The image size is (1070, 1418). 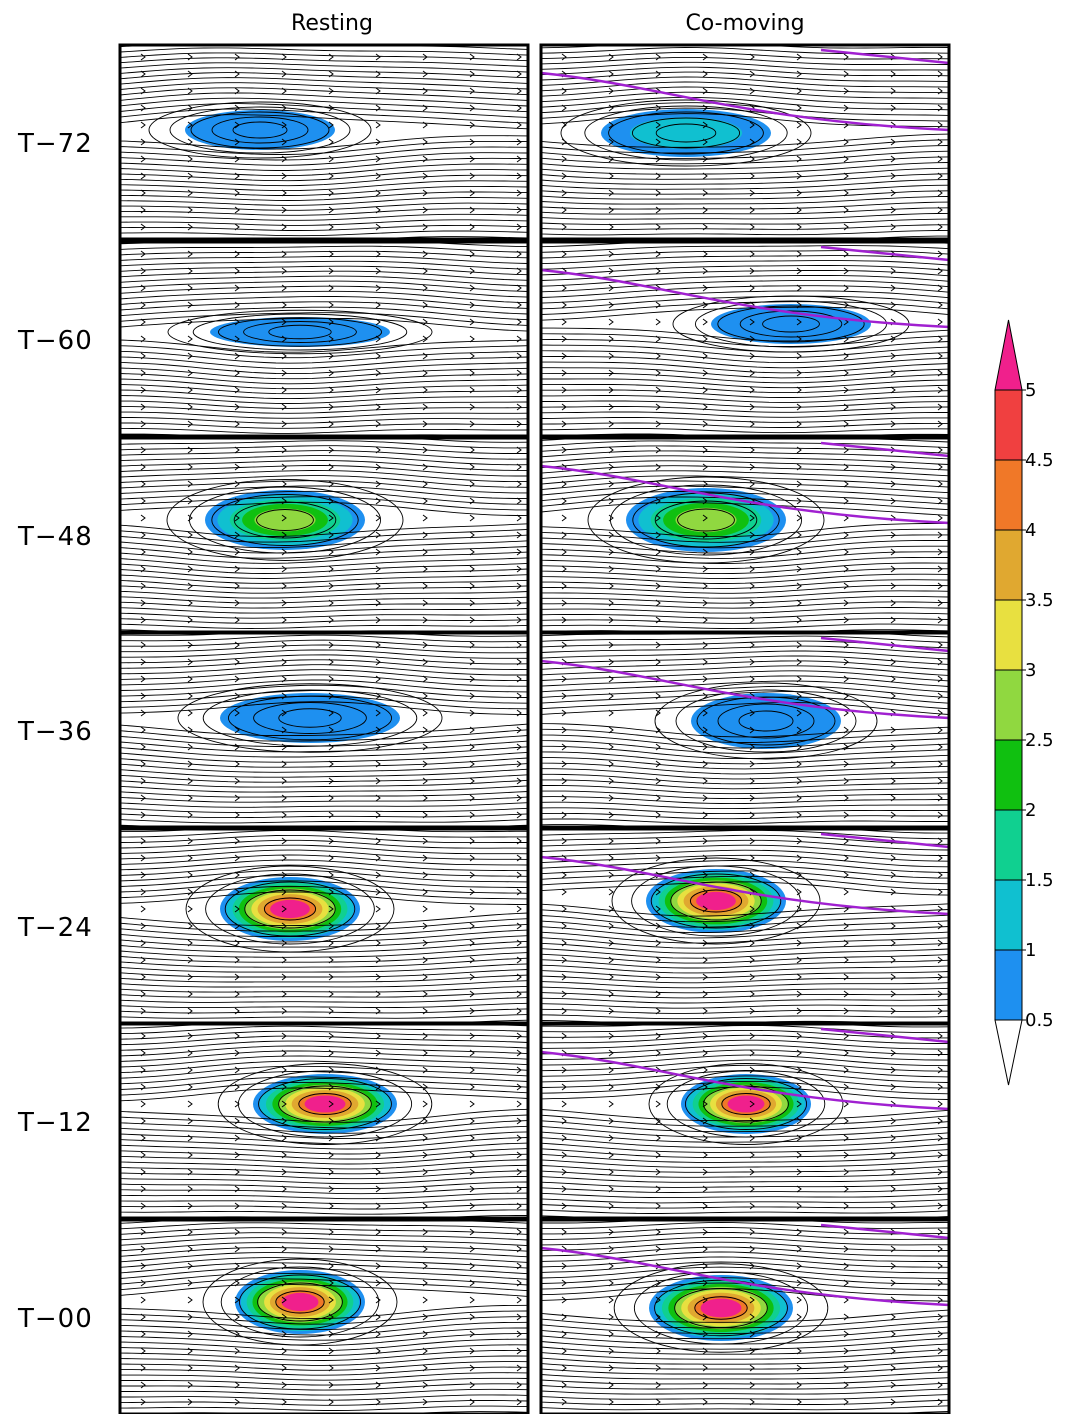 What do you see at coordinates (1030, 670) in the screenshot?
I see `colorbar-label: 3` at bounding box center [1030, 670].